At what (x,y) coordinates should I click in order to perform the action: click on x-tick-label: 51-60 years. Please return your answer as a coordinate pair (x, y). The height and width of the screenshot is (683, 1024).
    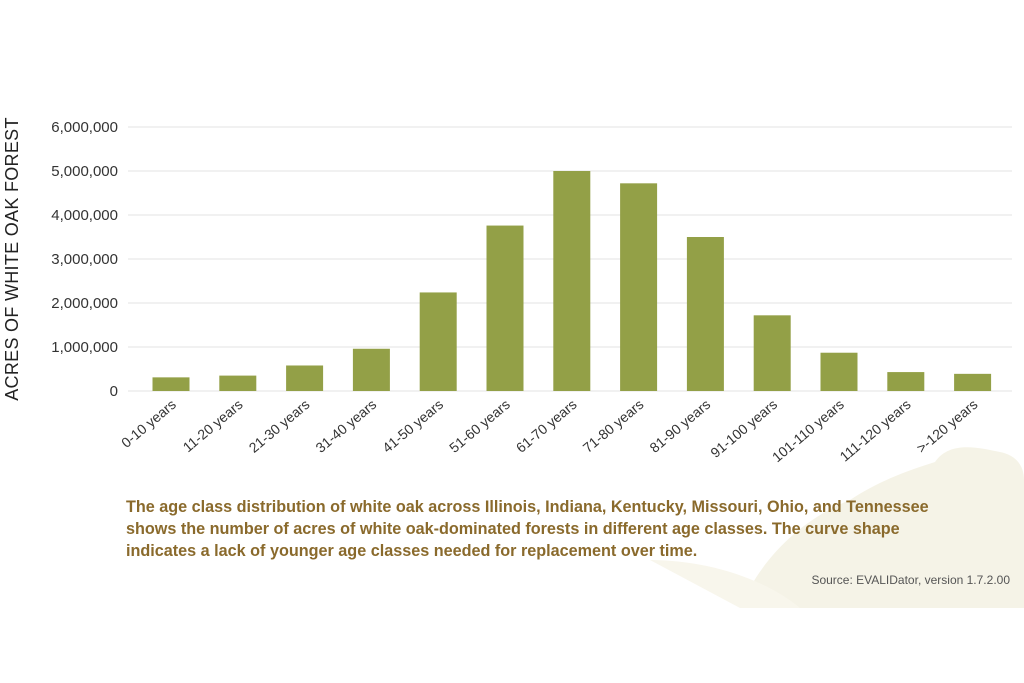
    Looking at the image, I should click on (479, 426).